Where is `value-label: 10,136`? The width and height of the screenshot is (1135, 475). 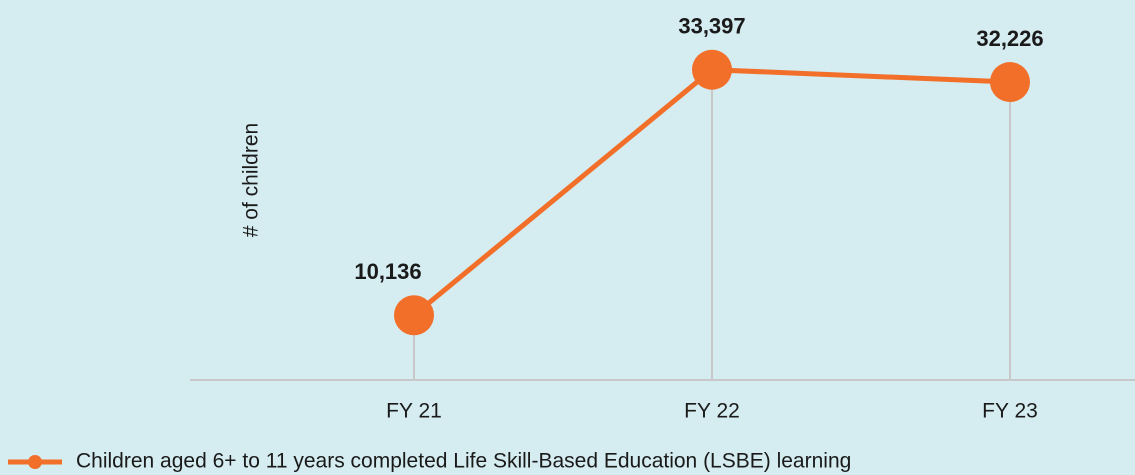 value-label: 10,136 is located at coordinates (387, 271).